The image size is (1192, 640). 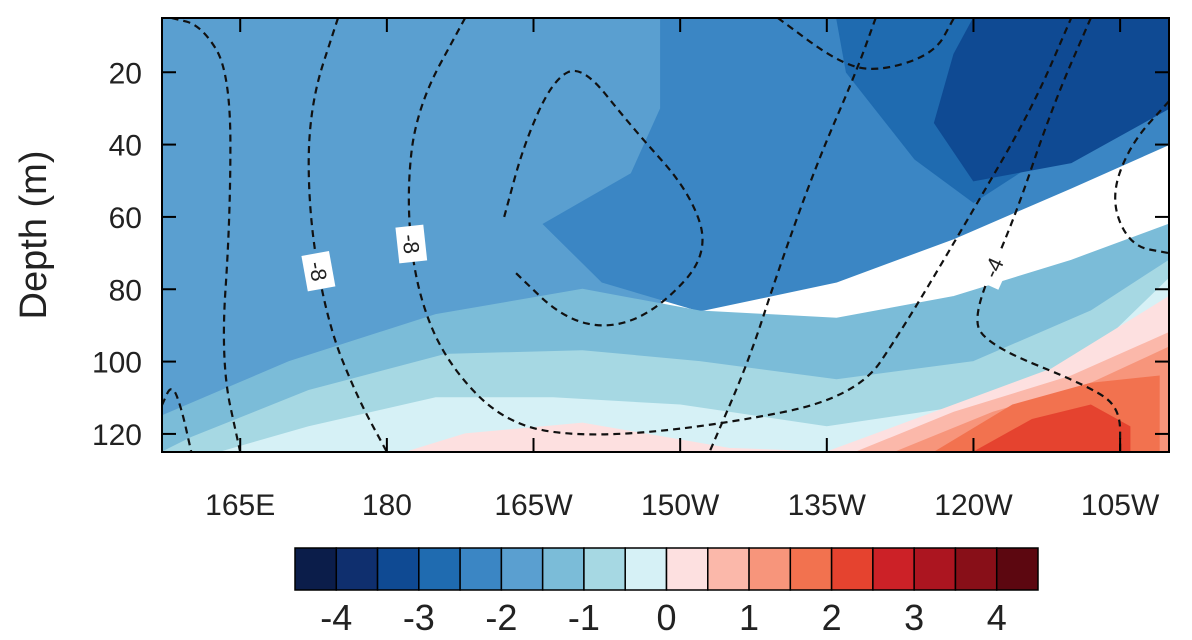 I want to click on y-axis-label: Depth (m), so click(x=34, y=235).